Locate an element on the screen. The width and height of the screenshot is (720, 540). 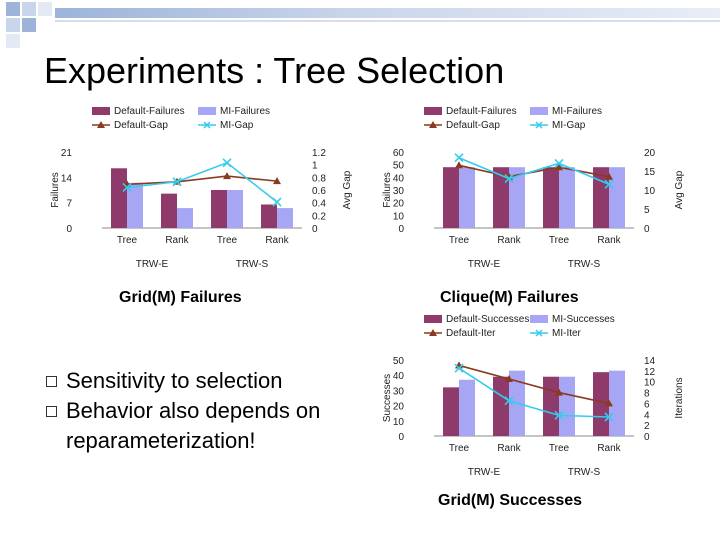
bullet-box-icon is located at coordinates (51, 381).